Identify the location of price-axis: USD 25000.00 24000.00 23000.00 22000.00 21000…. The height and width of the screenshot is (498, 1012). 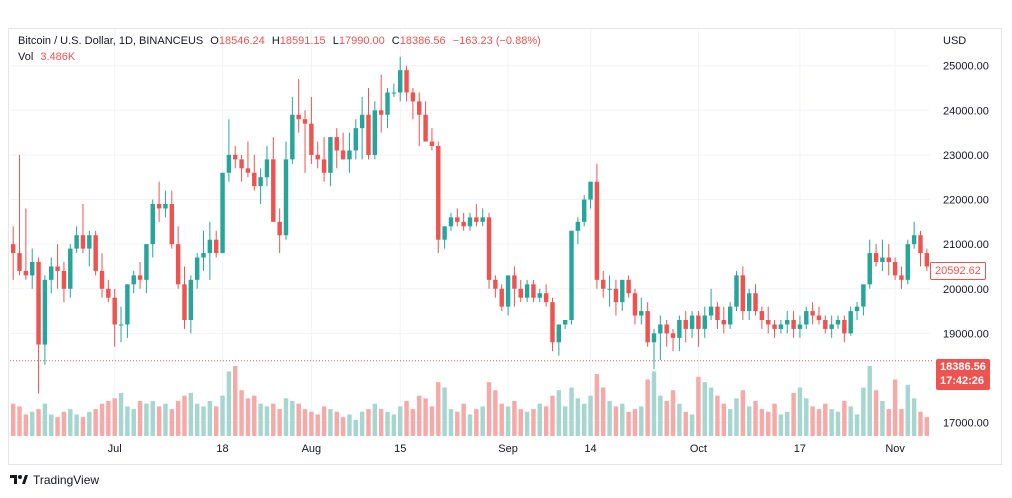
(966, 232).